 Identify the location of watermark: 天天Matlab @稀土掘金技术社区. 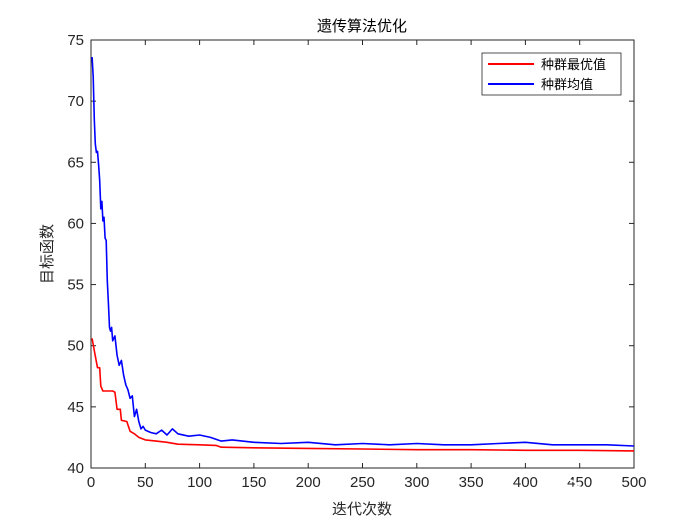
(617, 501).